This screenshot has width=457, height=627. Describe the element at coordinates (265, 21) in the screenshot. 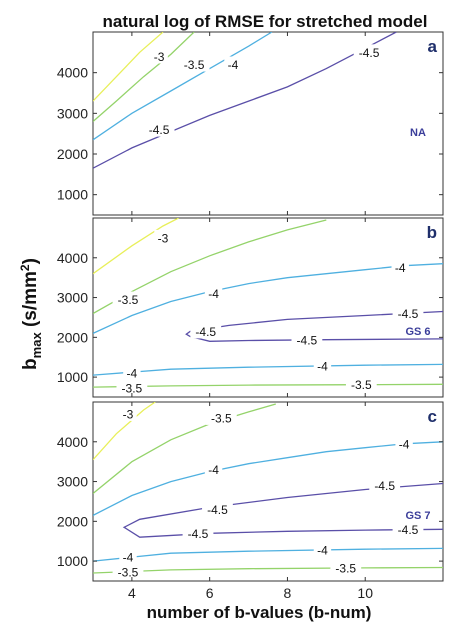

I see `figure-title: natural log of RMSE for stretched model` at that location.